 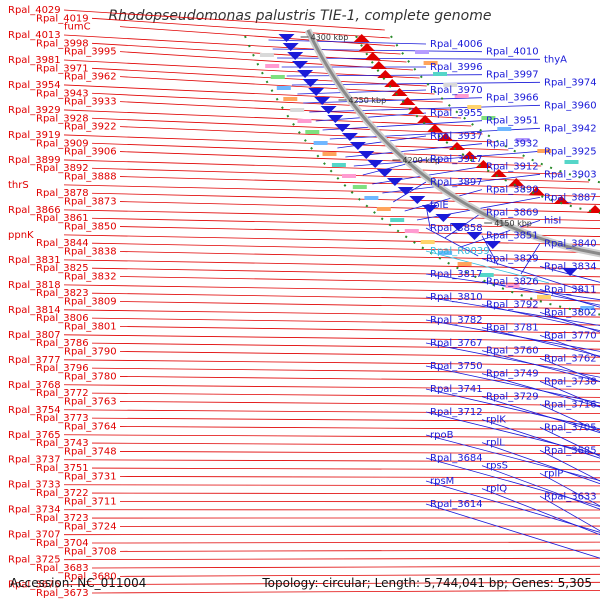 I want to click on label-right: Rpal_3890, so click(x=512, y=190).